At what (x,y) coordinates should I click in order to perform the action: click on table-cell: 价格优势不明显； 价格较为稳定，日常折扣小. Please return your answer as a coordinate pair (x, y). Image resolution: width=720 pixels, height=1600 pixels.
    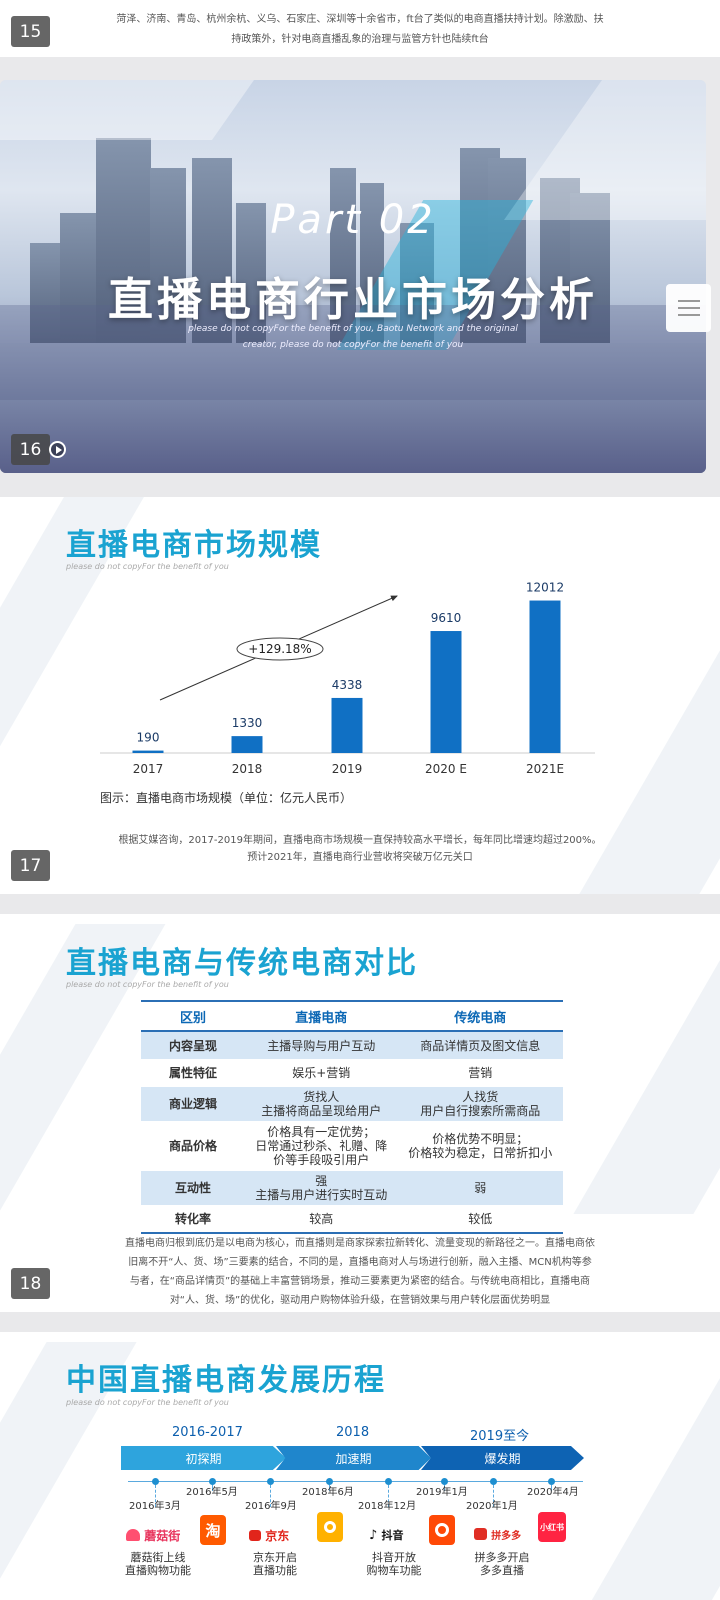
    Looking at the image, I should click on (480, 1146).